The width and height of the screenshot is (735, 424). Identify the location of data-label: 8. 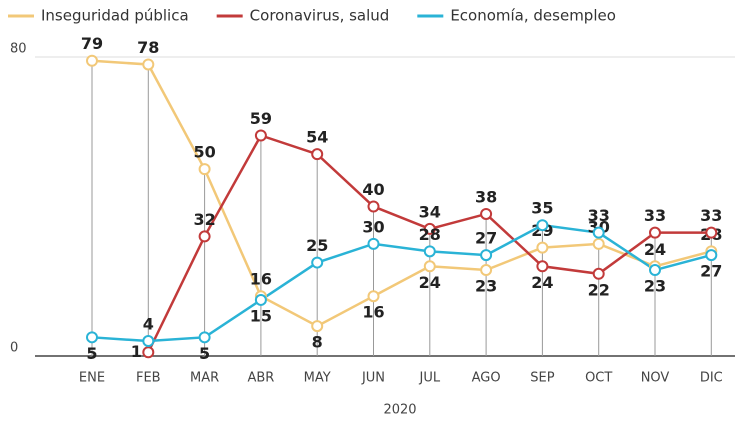
(317, 342).